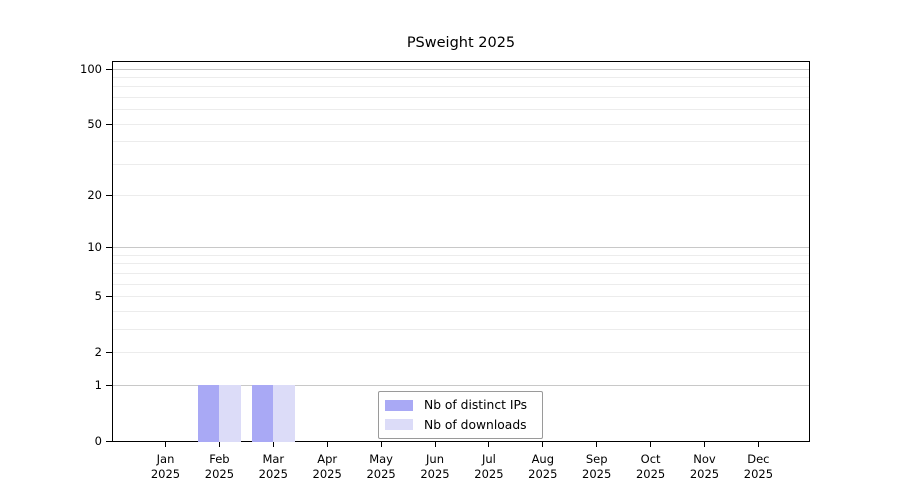  Describe the element at coordinates (651, 444) in the screenshot. I see `x-tick-oct` at that location.